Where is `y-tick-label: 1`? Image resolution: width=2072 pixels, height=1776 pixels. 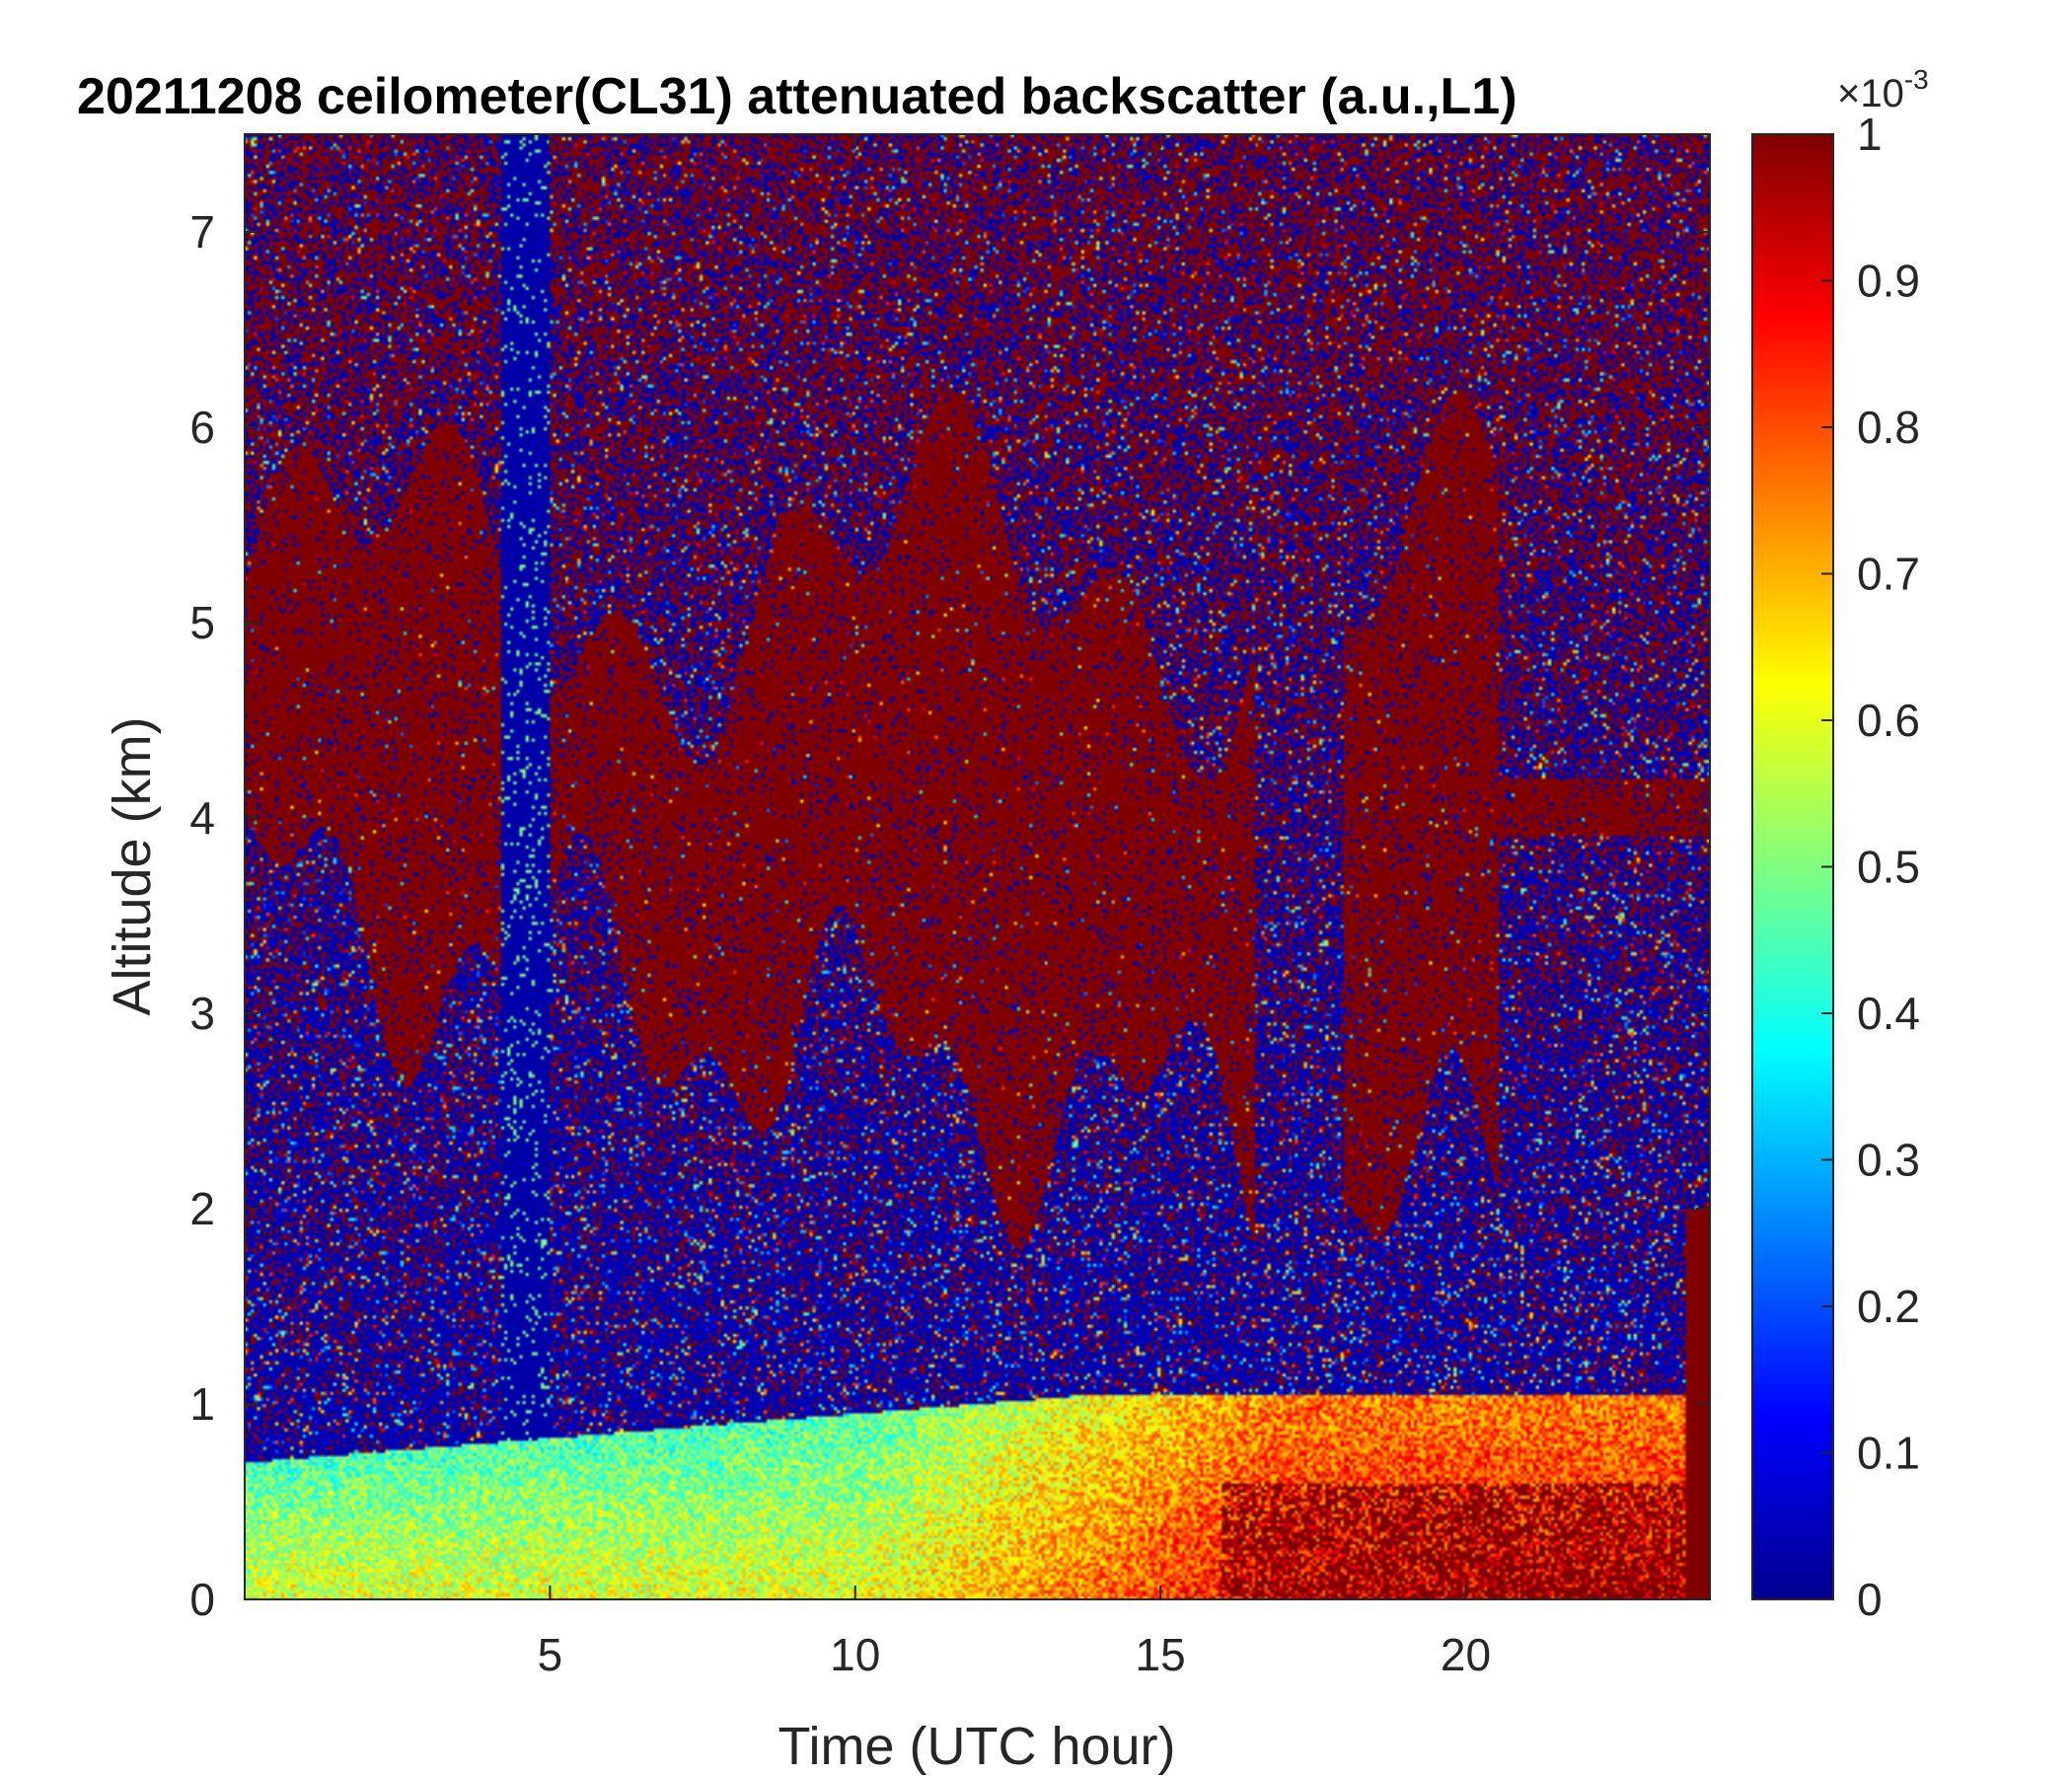 y-tick-label: 1 is located at coordinates (202, 1404).